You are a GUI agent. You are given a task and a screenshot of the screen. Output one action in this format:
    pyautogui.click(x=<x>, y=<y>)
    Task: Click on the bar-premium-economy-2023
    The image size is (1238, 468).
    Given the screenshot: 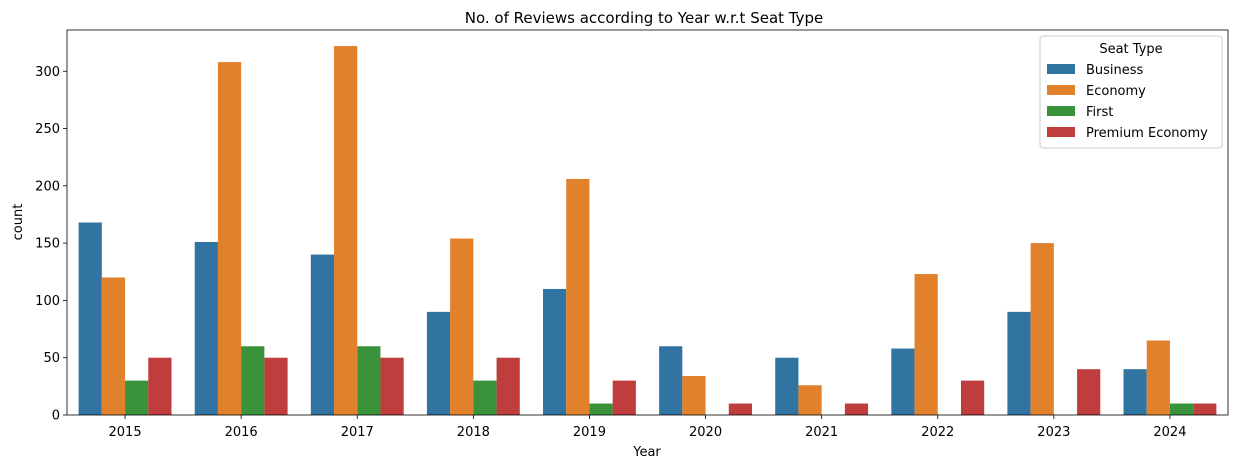 What is the action you would take?
    pyautogui.click(x=1089, y=392)
    